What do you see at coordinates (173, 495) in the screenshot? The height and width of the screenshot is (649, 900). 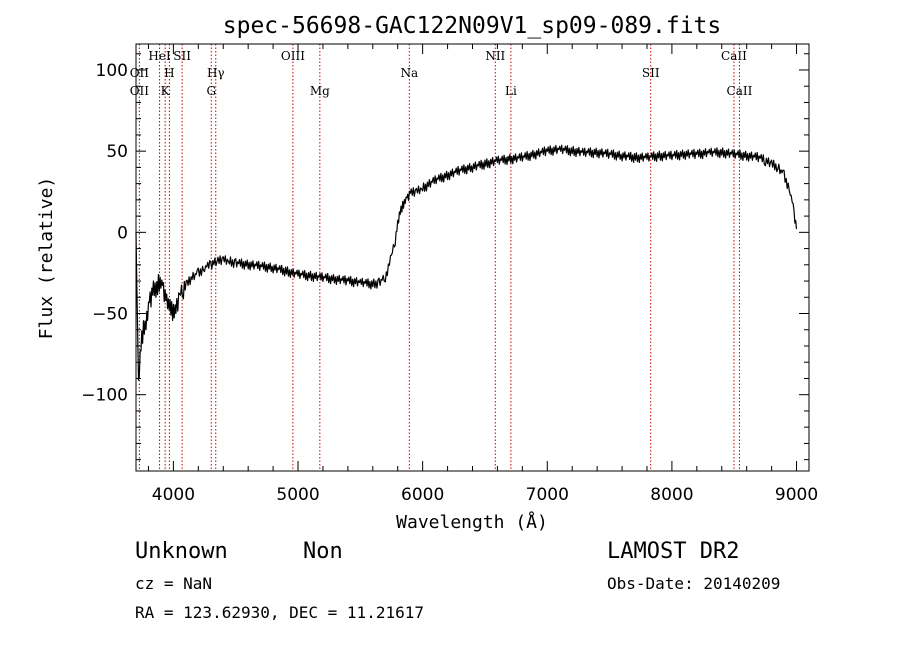 I see `x-tick-label: 4000` at bounding box center [173, 495].